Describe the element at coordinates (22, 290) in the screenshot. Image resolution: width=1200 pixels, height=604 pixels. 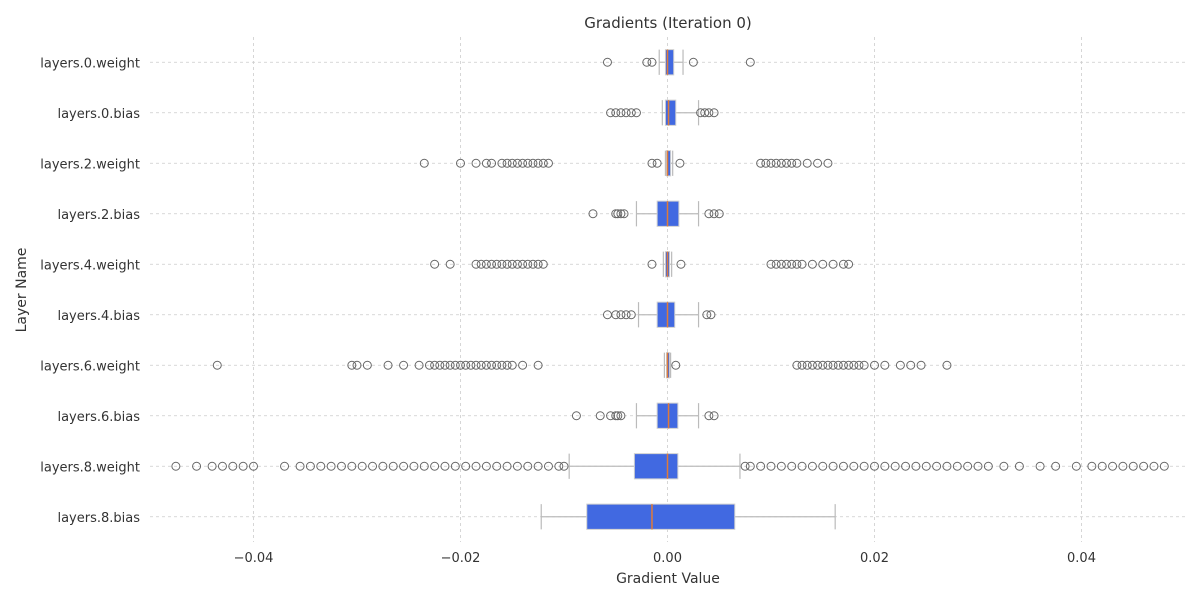
I see `y-axis-label: Layer Name` at that location.